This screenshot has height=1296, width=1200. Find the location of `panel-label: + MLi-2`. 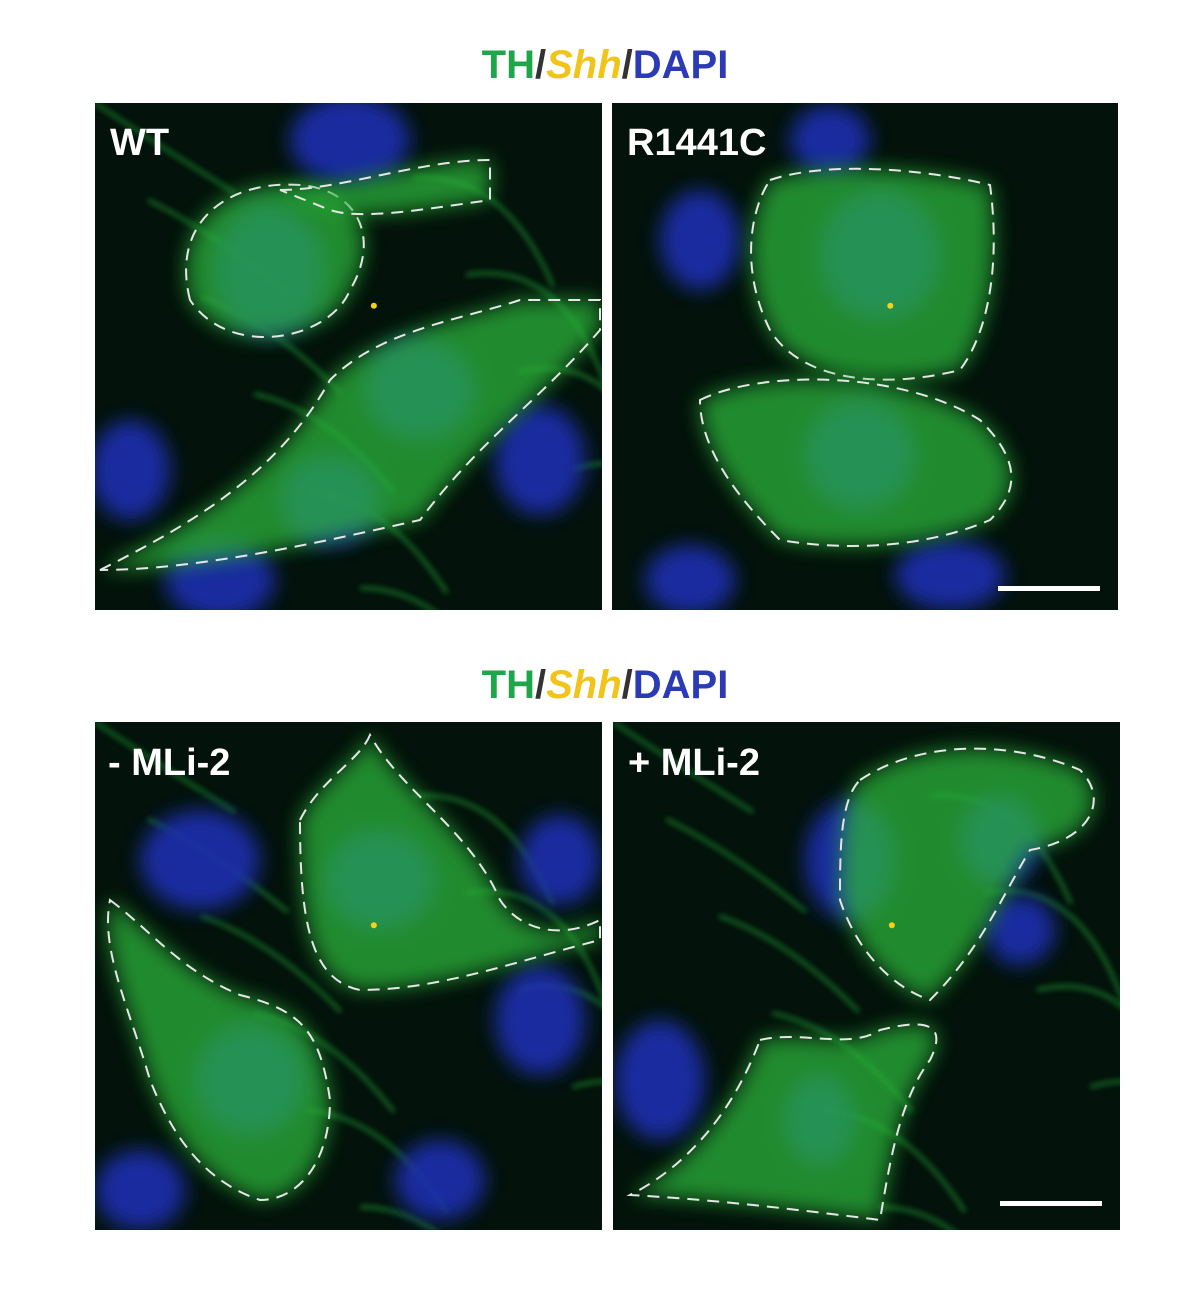

panel-label: + MLi-2 is located at coordinates (694, 763).